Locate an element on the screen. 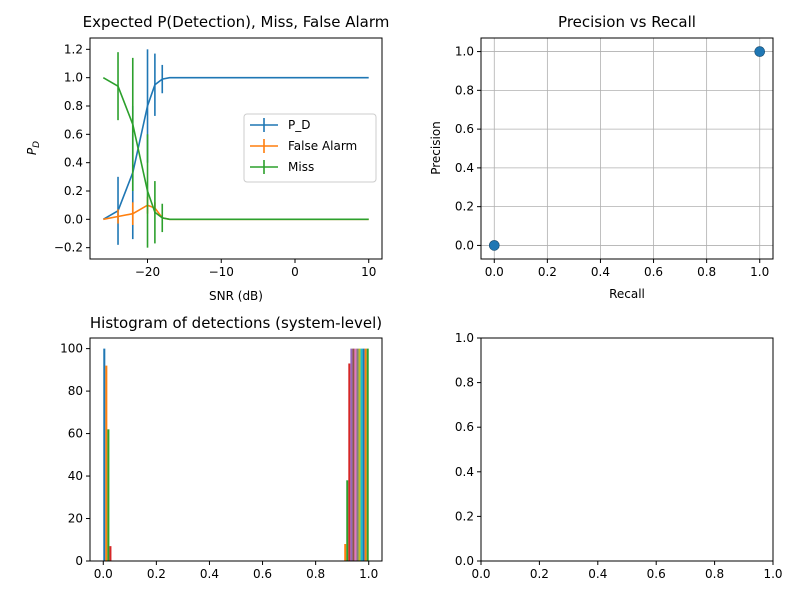 Image resolution: width=800 pixels, height=600 pixels. legend-label: Miss is located at coordinates (301, 167).